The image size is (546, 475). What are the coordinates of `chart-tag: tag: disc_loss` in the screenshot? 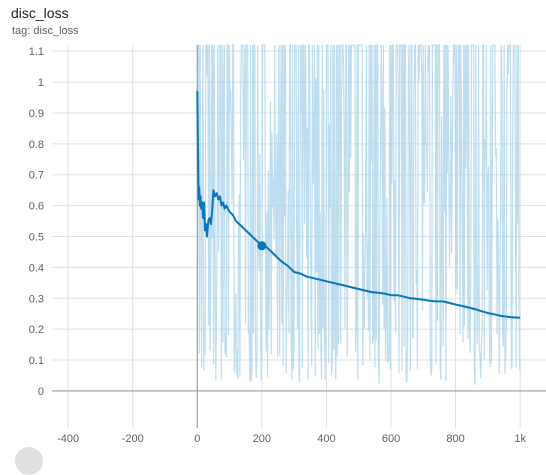 It's located at (45, 31).